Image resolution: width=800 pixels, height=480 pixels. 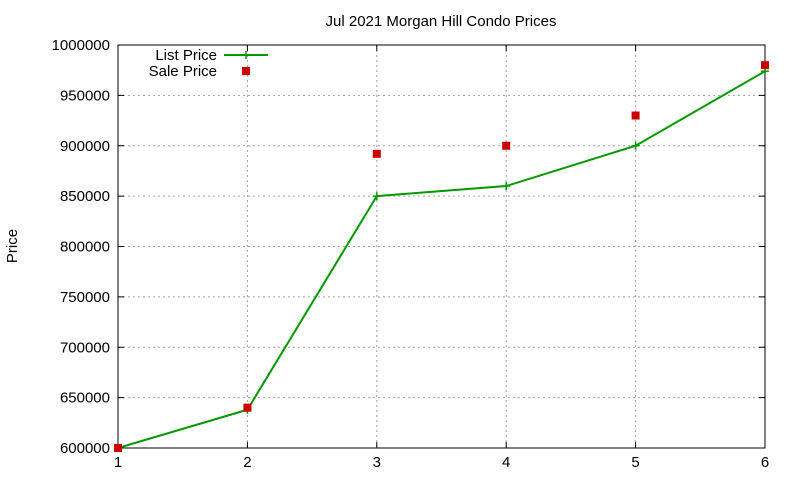 I want to click on y-tick-label: 800000, so click(x=85, y=247).